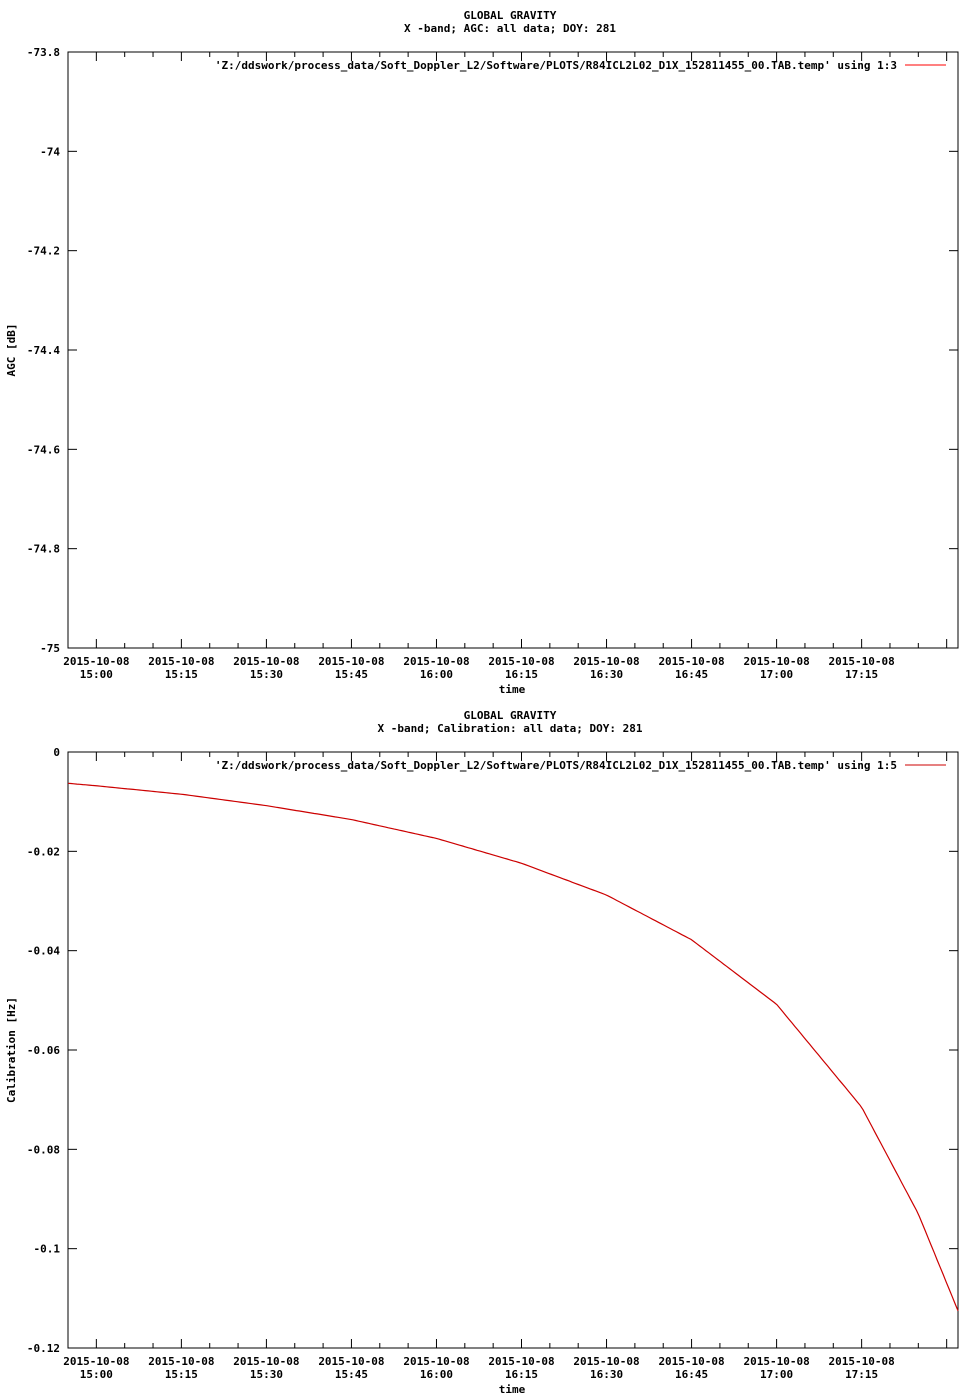  I want to click on y-tick-label: -74.4, so click(43, 350).